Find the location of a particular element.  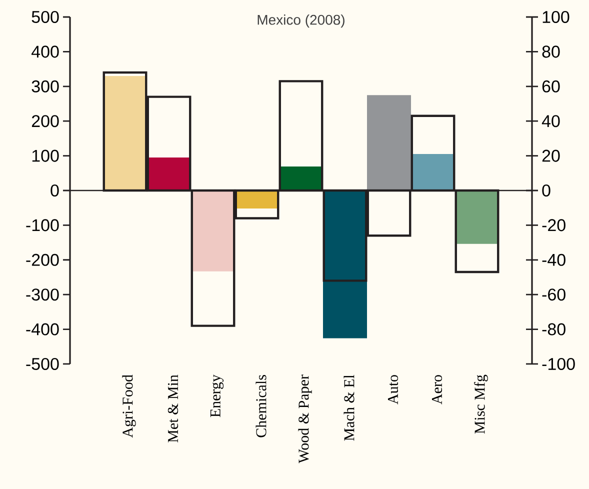

y2-tick-label: -60 is located at coordinates (554, 294).